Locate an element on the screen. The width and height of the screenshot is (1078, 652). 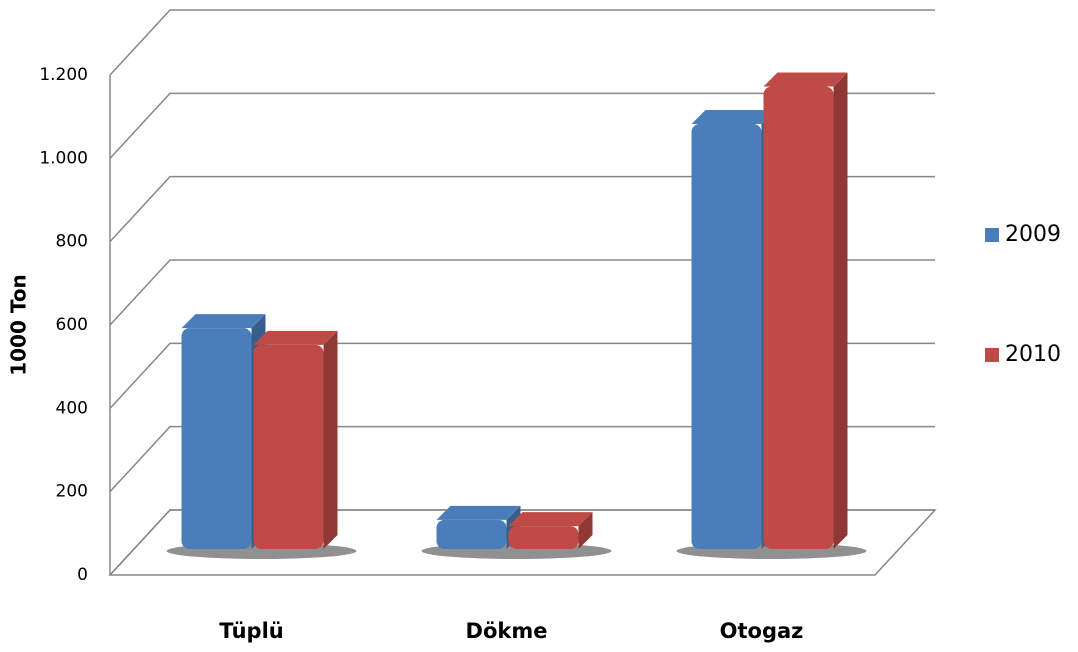
x-tick-label: Otogaz is located at coordinates (762, 631).